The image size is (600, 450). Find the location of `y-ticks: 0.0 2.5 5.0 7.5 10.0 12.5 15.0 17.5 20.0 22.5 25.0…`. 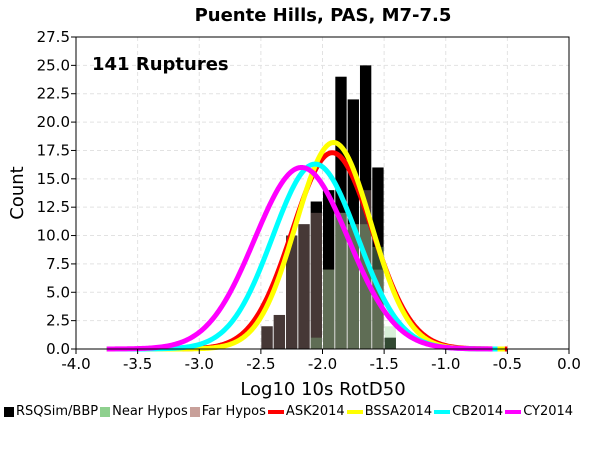

y-ticks: 0.0 2.5 5.0 7.5 10.0 12.5 15.0 17.5 20.0 22.5 25.0… is located at coordinates (56, 193).